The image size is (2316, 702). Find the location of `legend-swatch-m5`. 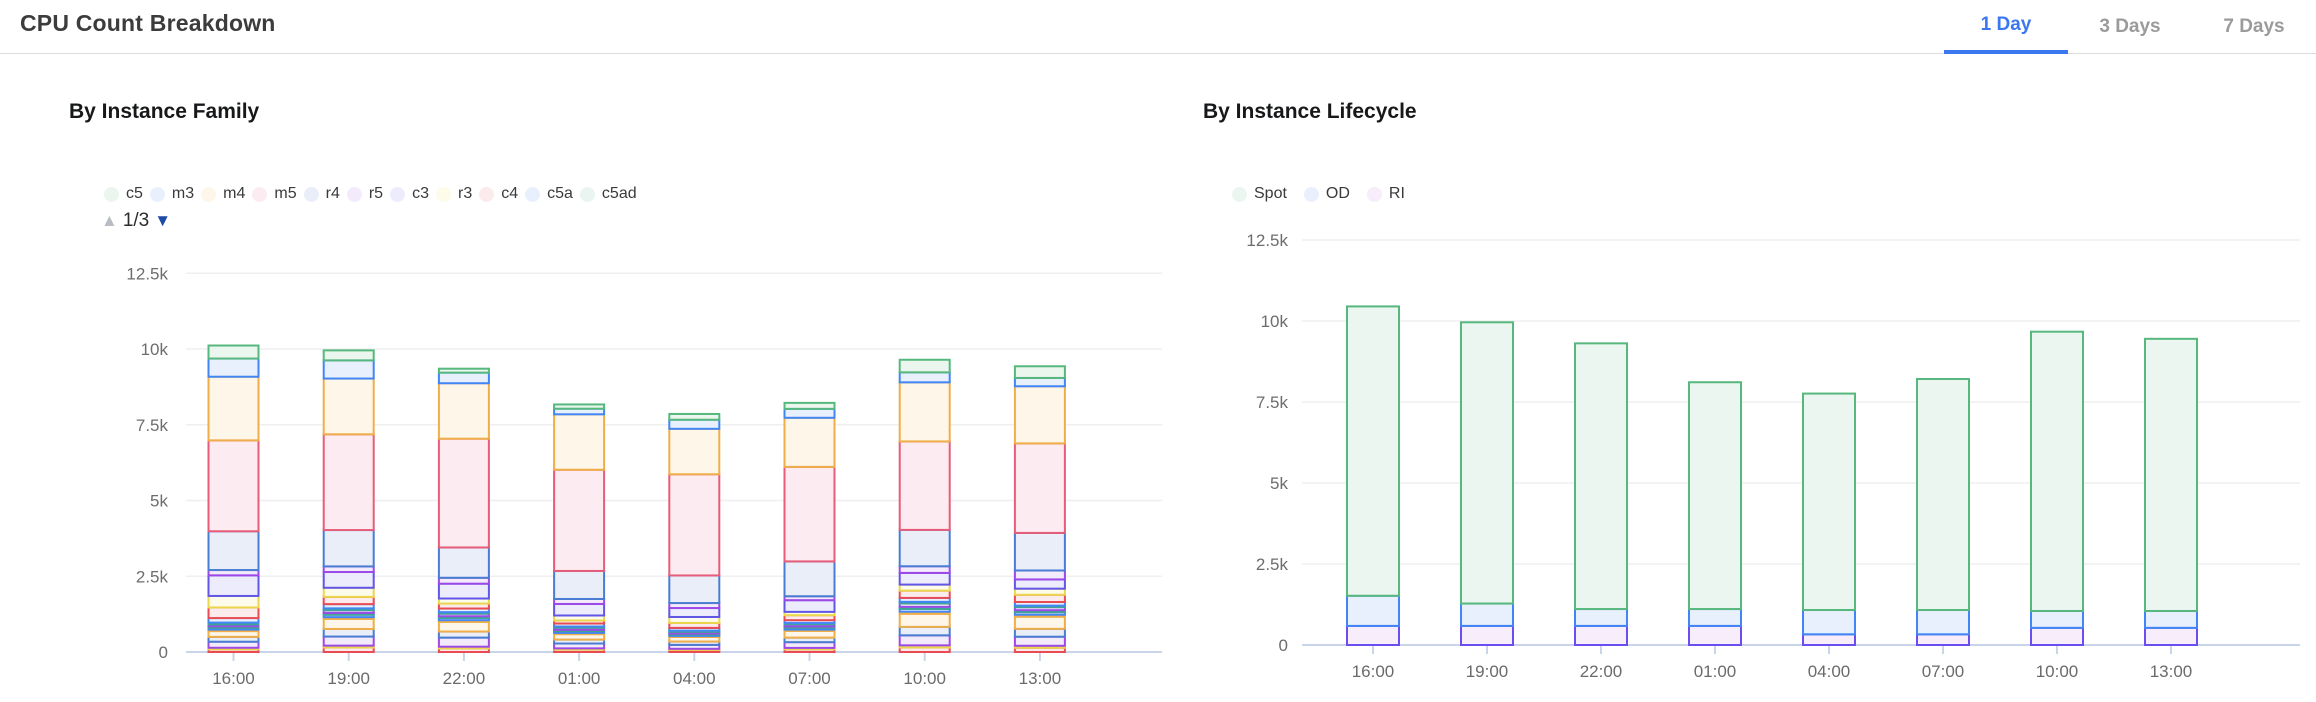

legend-swatch-m5 is located at coordinates (260, 194).